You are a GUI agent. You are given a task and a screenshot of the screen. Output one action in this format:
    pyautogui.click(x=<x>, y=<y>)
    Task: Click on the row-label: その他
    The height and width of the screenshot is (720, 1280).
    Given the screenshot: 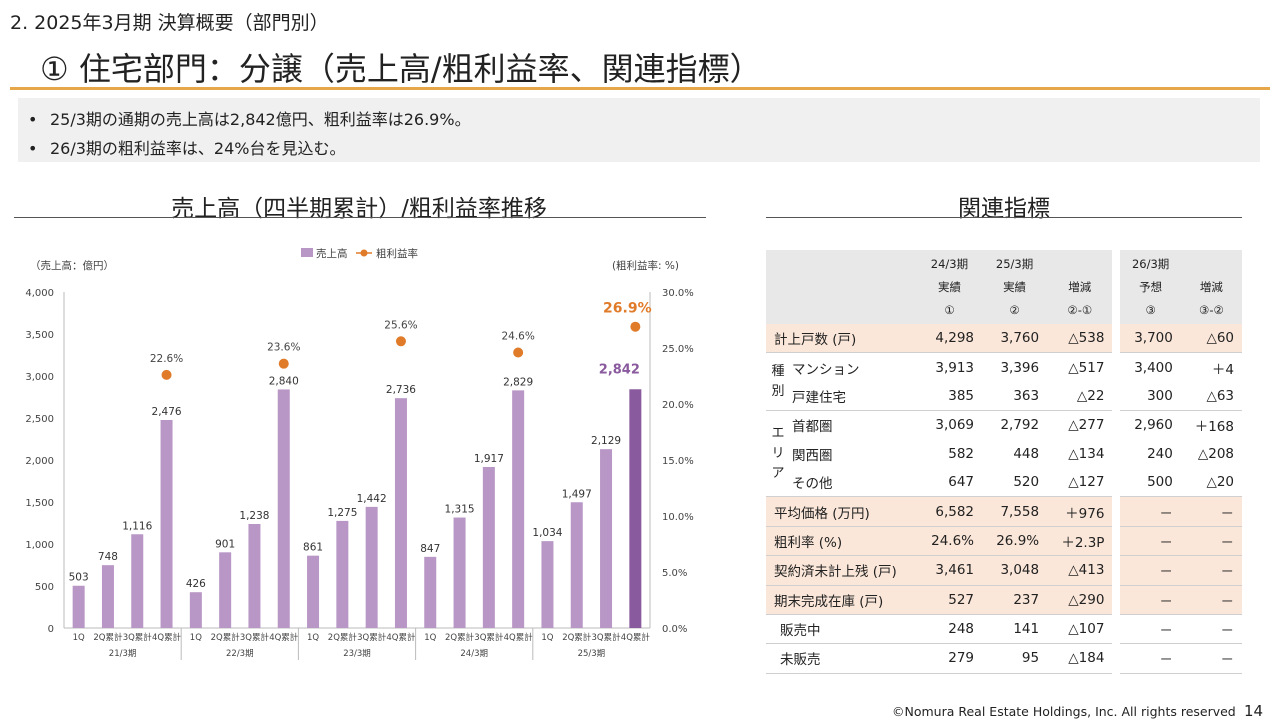 What is the action you would take?
    pyautogui.click(x=853, y=482)
    